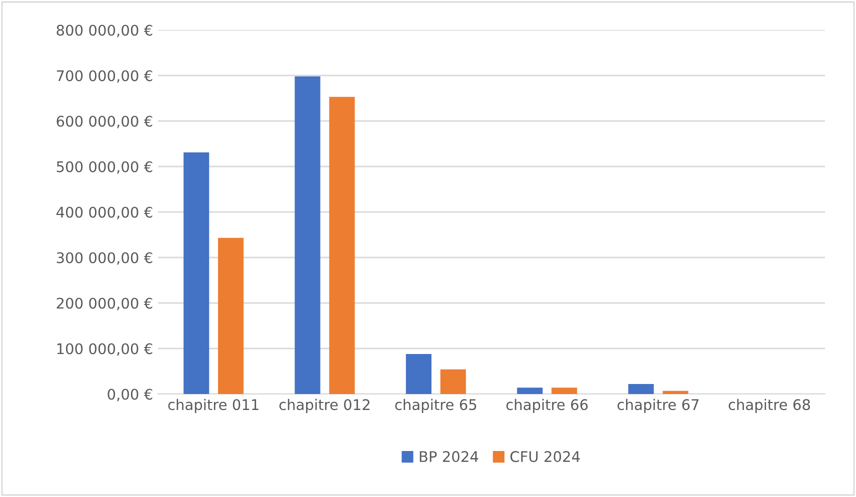 This screenshot has height=497, width=856. What do you see at coordinates (130, 395) in the screenshot?
I see `y-tick-label: 0,00 €` at bounding box center [130, 395].